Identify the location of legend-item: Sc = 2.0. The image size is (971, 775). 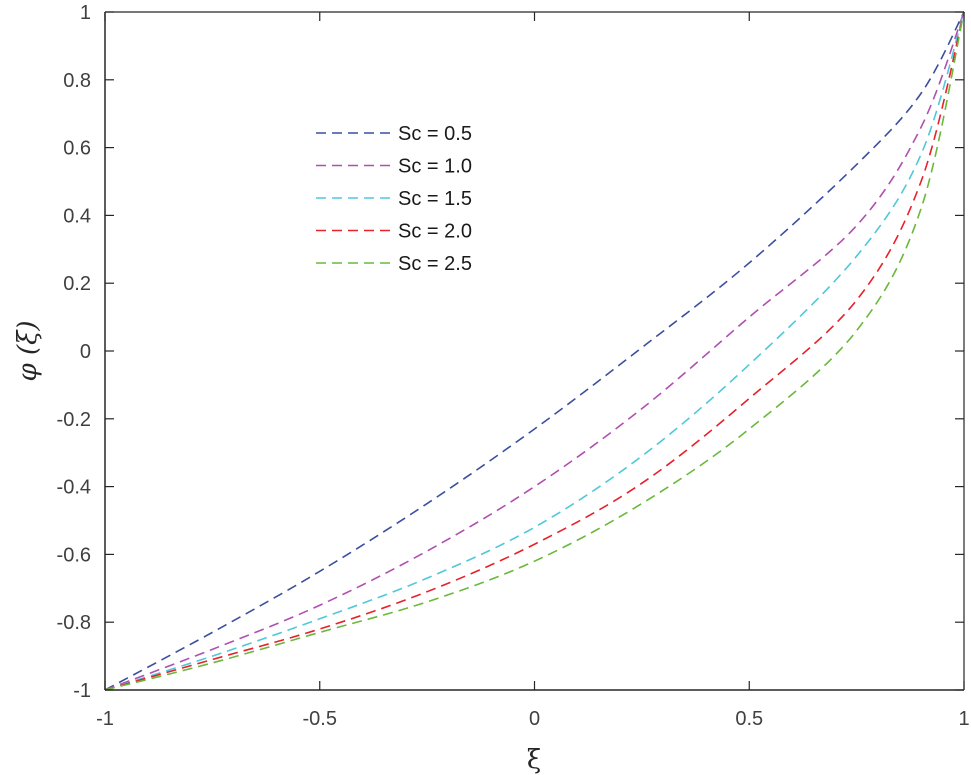
(394, 232).